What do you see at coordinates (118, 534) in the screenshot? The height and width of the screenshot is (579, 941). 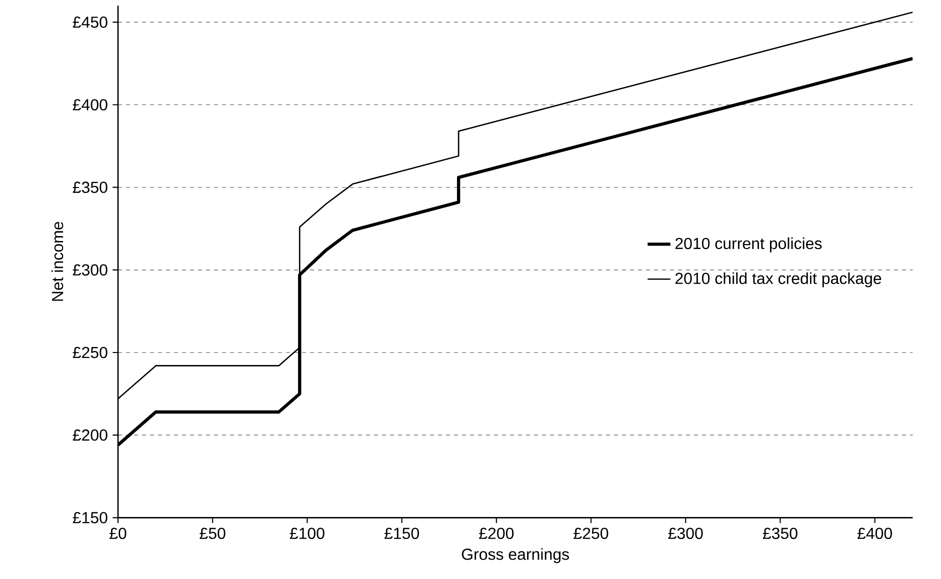 I see `x-tick-label: £0` at bounding box center [118, 534].